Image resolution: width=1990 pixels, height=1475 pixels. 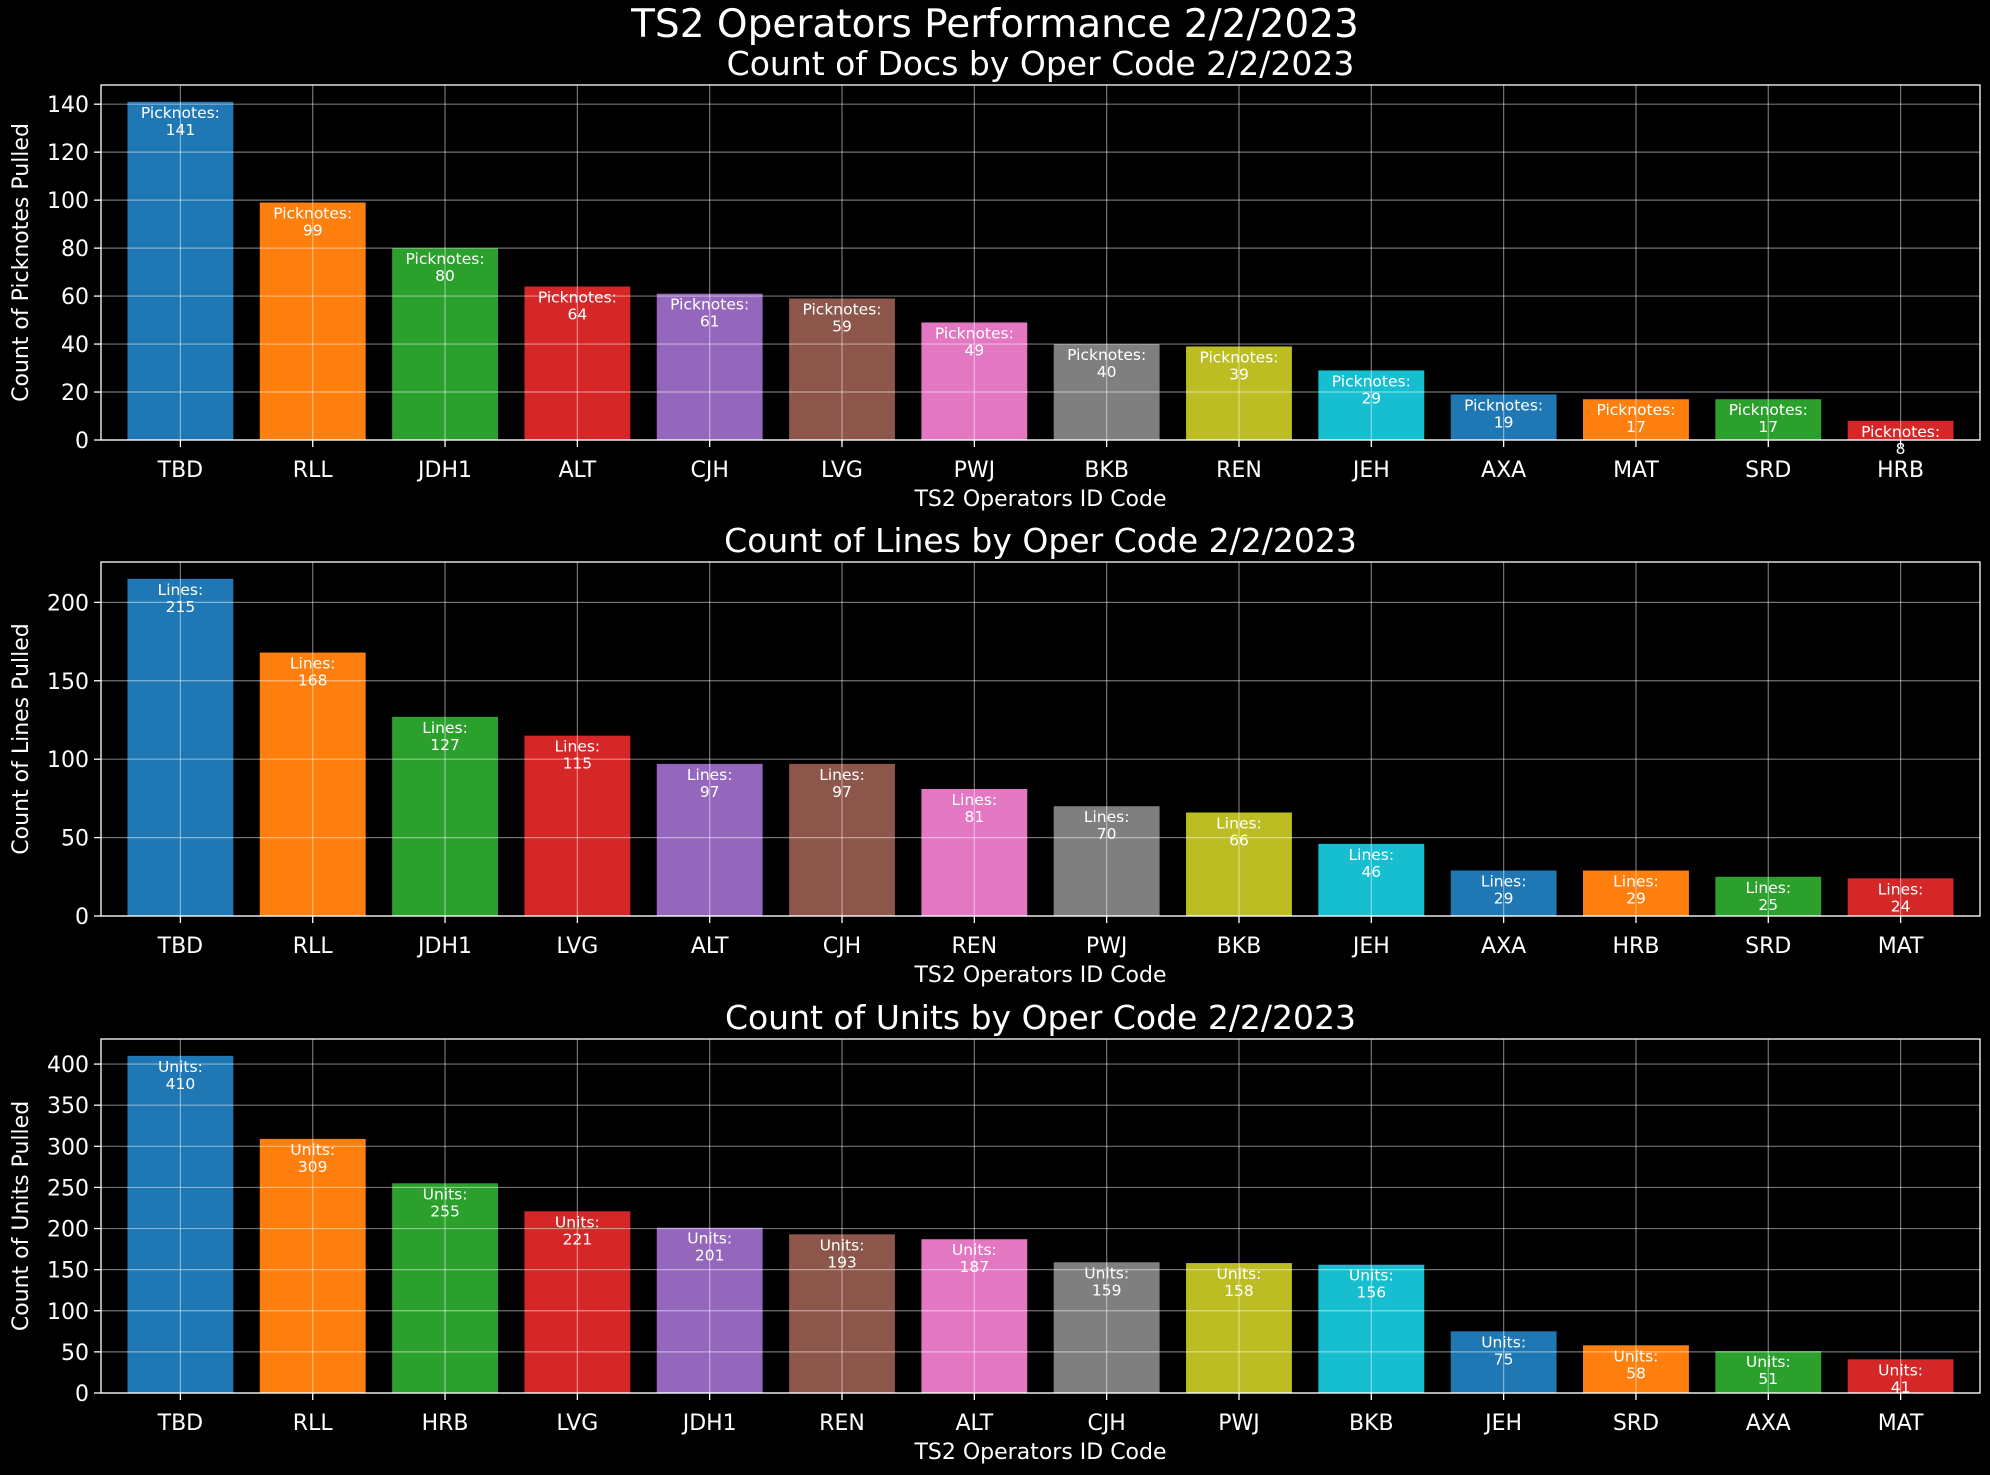 What do you see at coordinates (445, 276) in the screenshot?
I see `data-label-value: 80` at bounding box center [445, 276].